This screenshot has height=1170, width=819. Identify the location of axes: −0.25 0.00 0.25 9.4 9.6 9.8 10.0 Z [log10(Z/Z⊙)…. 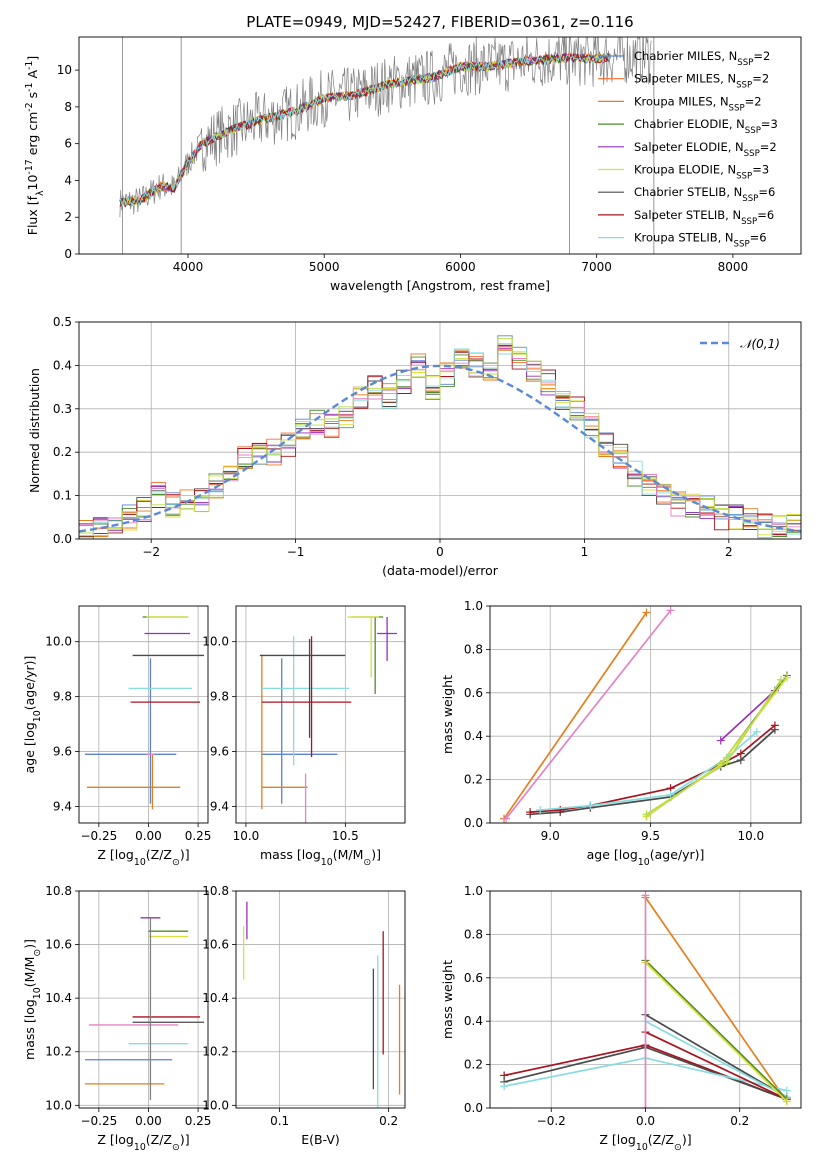
(116, 736).